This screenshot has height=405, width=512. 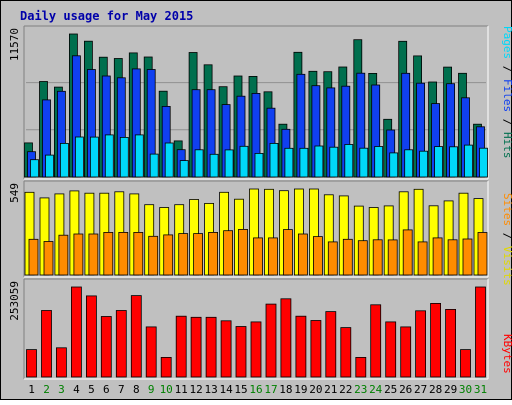 What do you see at coordinates (450, 389) in the screenshot?
I see `x-tick-label-29: 29` at bounding box center [450, 389].